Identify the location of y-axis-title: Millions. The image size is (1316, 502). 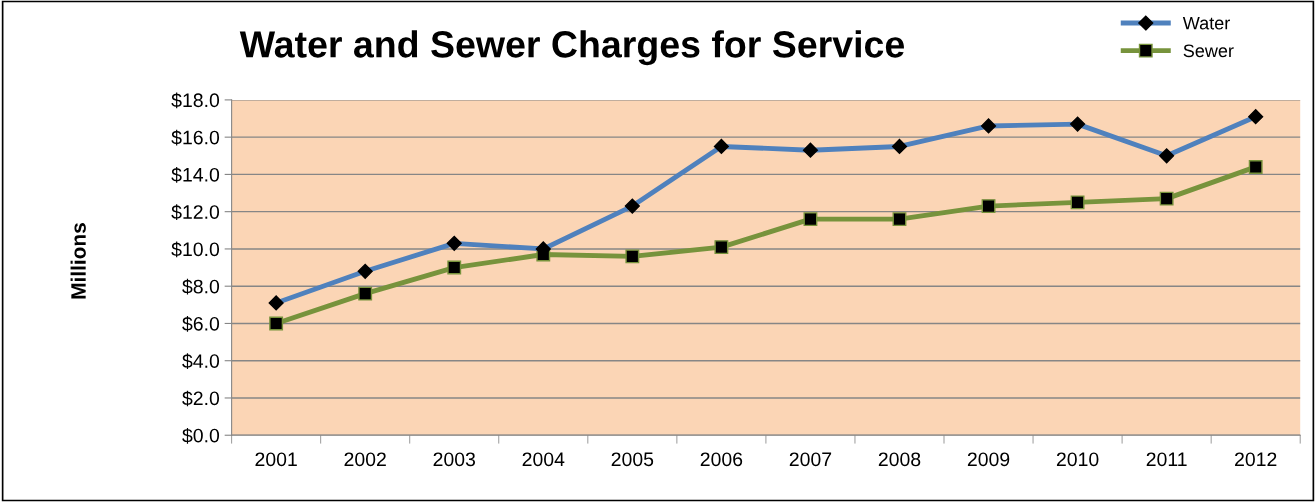
(78, 261).